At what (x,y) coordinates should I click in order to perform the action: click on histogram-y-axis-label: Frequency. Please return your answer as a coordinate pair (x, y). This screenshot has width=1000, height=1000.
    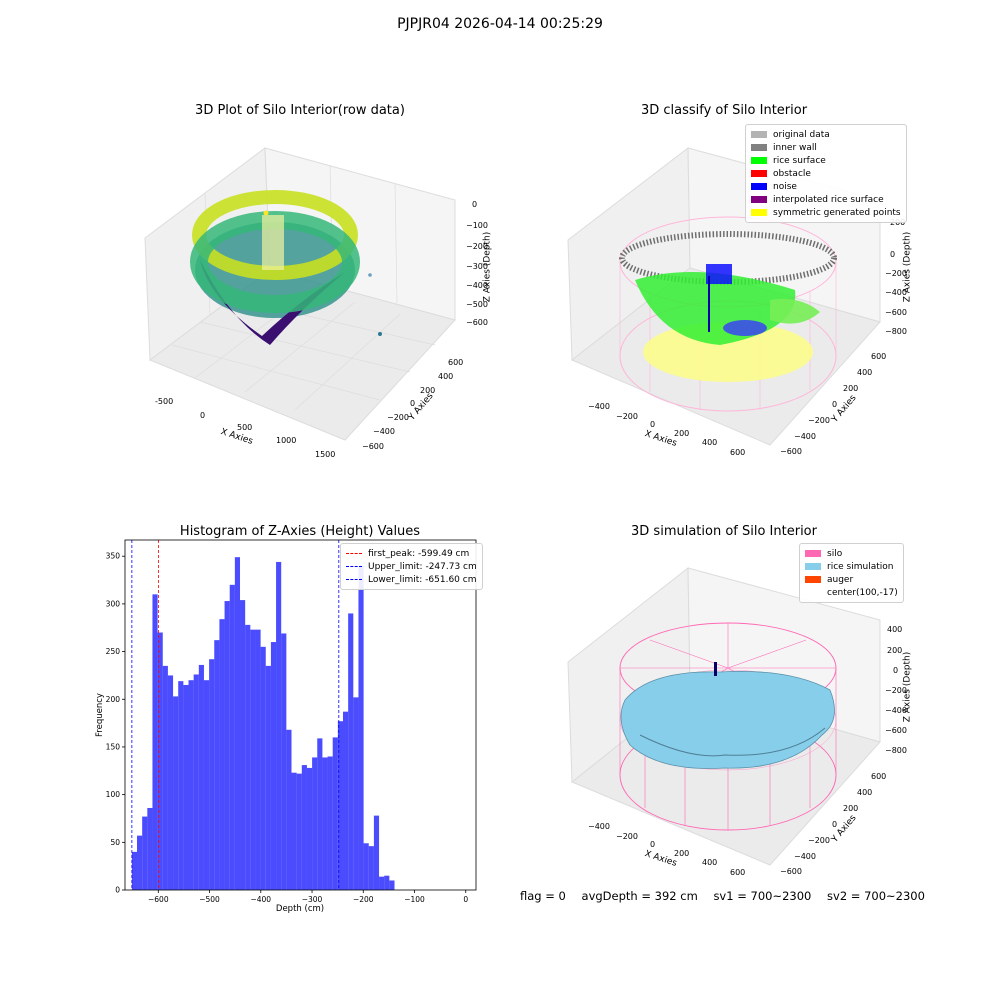
    Looking at the image, I should click on (100, 715).